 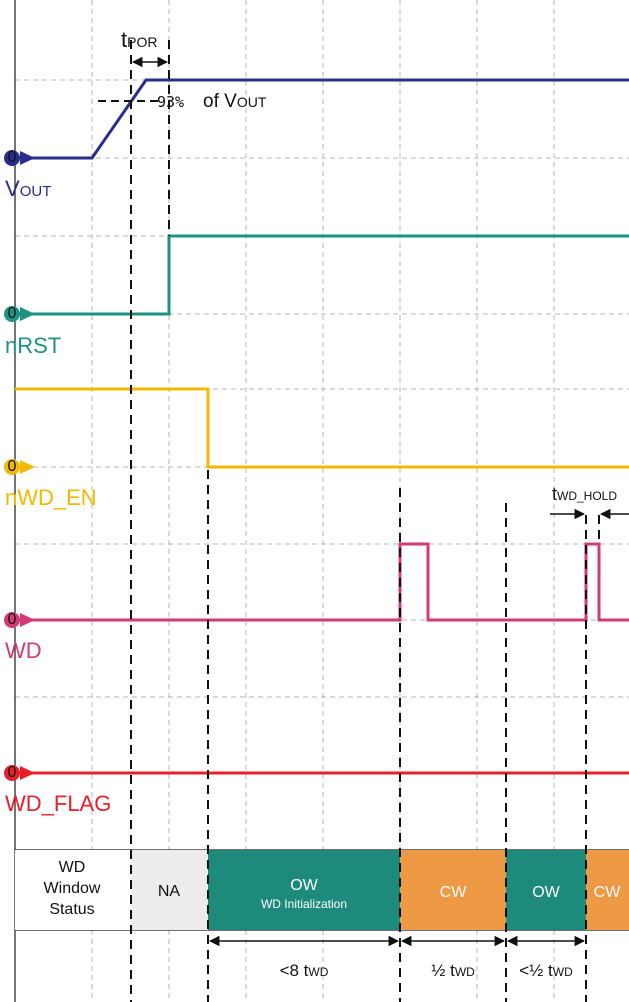 What do you see at coordinates (587, 496) in the screenshot?
I see `twd-hold-sub: WD_HOLD` at bounding box center [587, 496].